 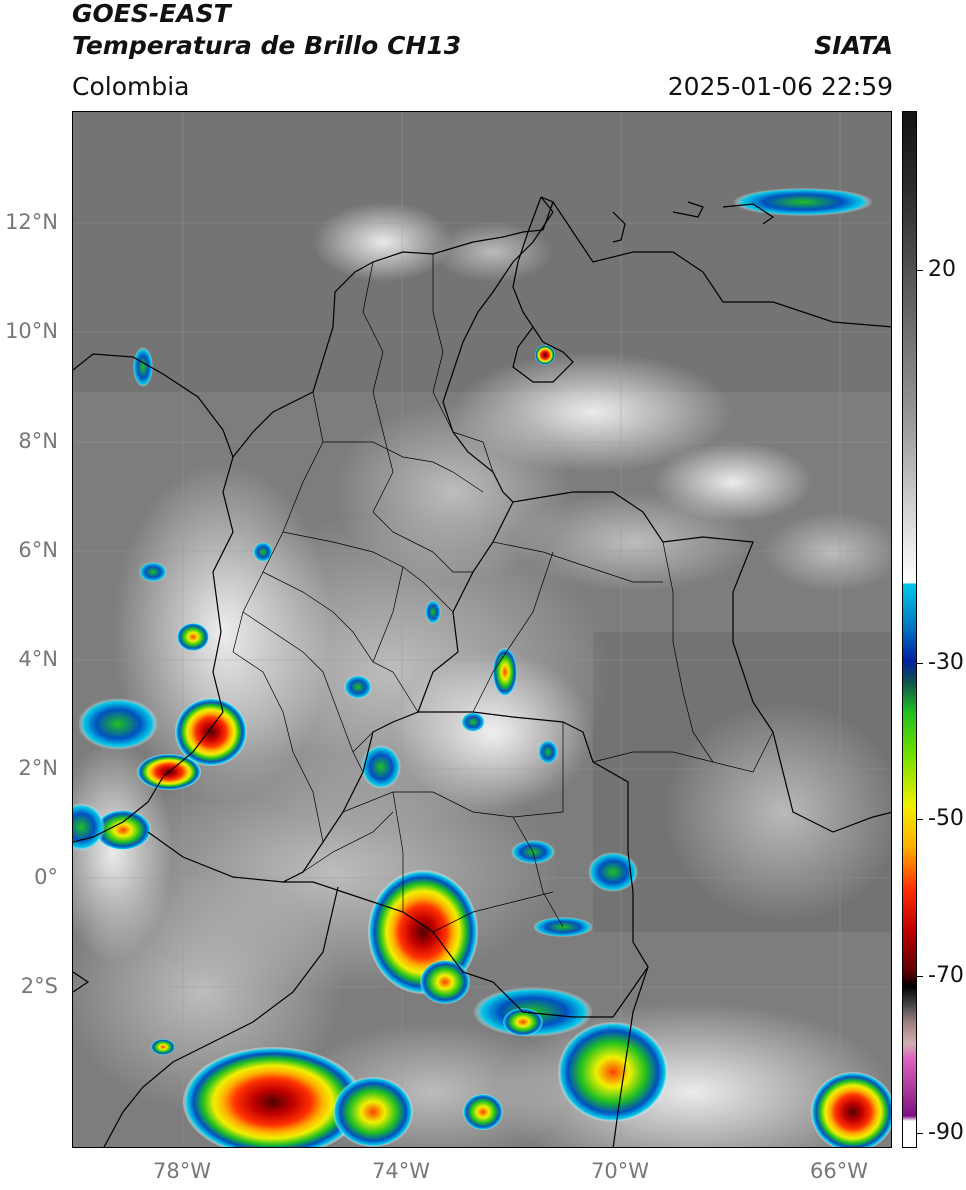 What do you see at coordinates (182, 1171) in the screenshot?
I see `lon-label-78w: 78°W` at bounding box center [182, 1171].